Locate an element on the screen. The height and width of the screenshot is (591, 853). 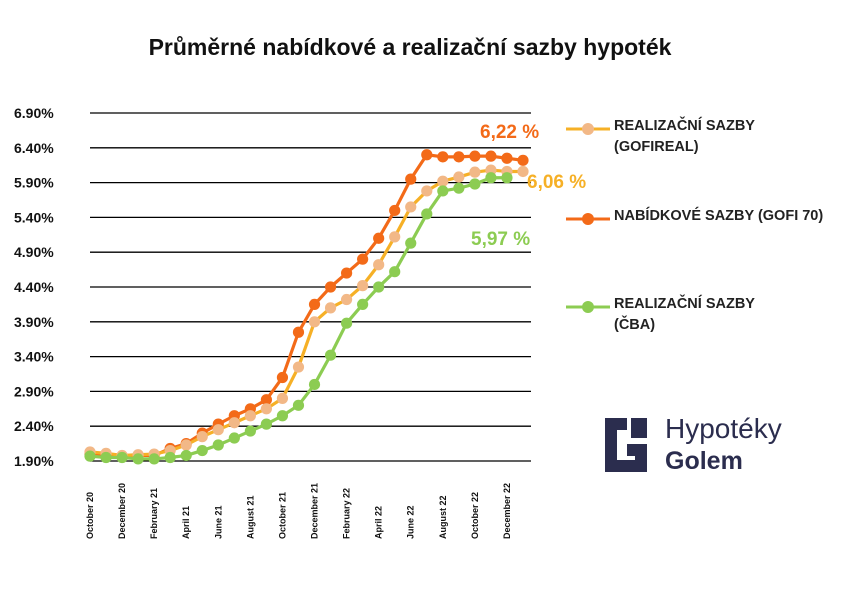
x-tick-label-14: December 21 is located at coordinates (315, 511).